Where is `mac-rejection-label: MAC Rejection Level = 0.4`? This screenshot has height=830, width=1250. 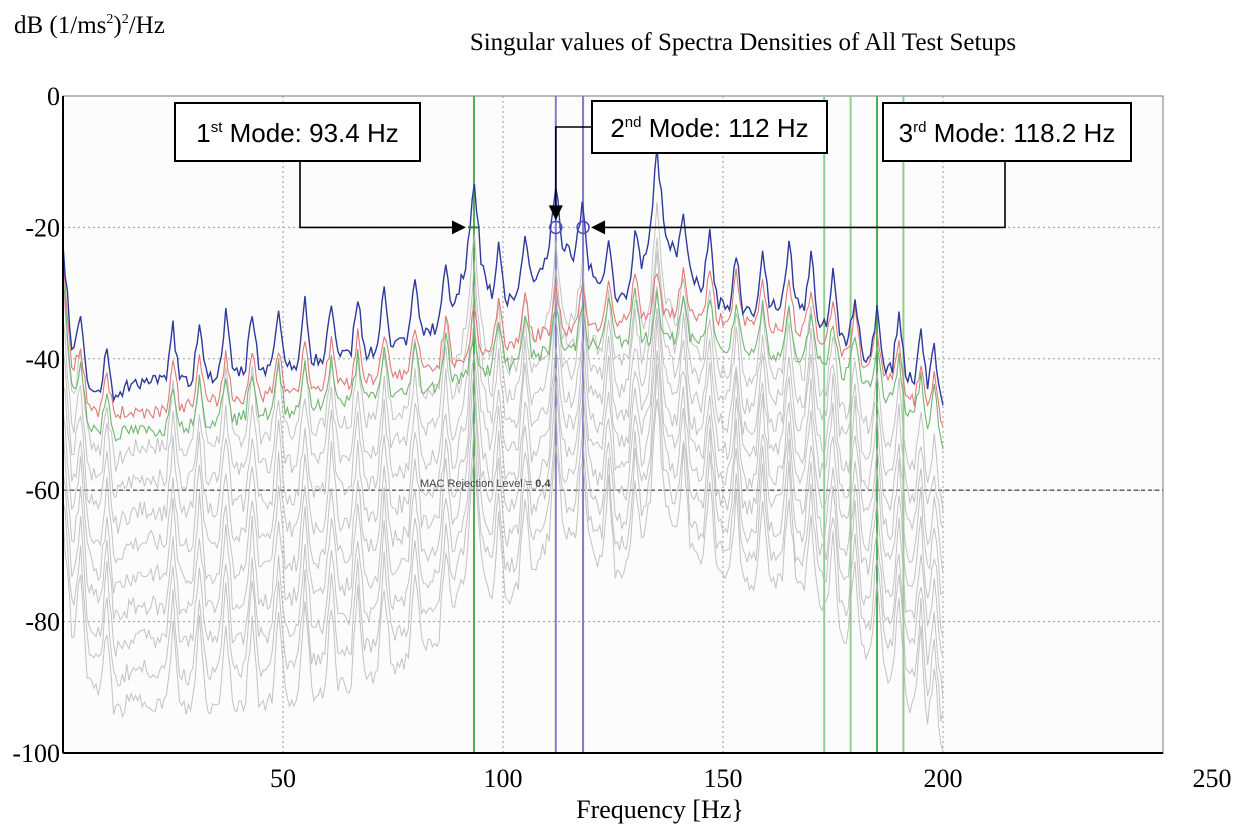
mac-rejection-label: MAC Rejection Level = 0.4 is located at coordinates (485, 484).